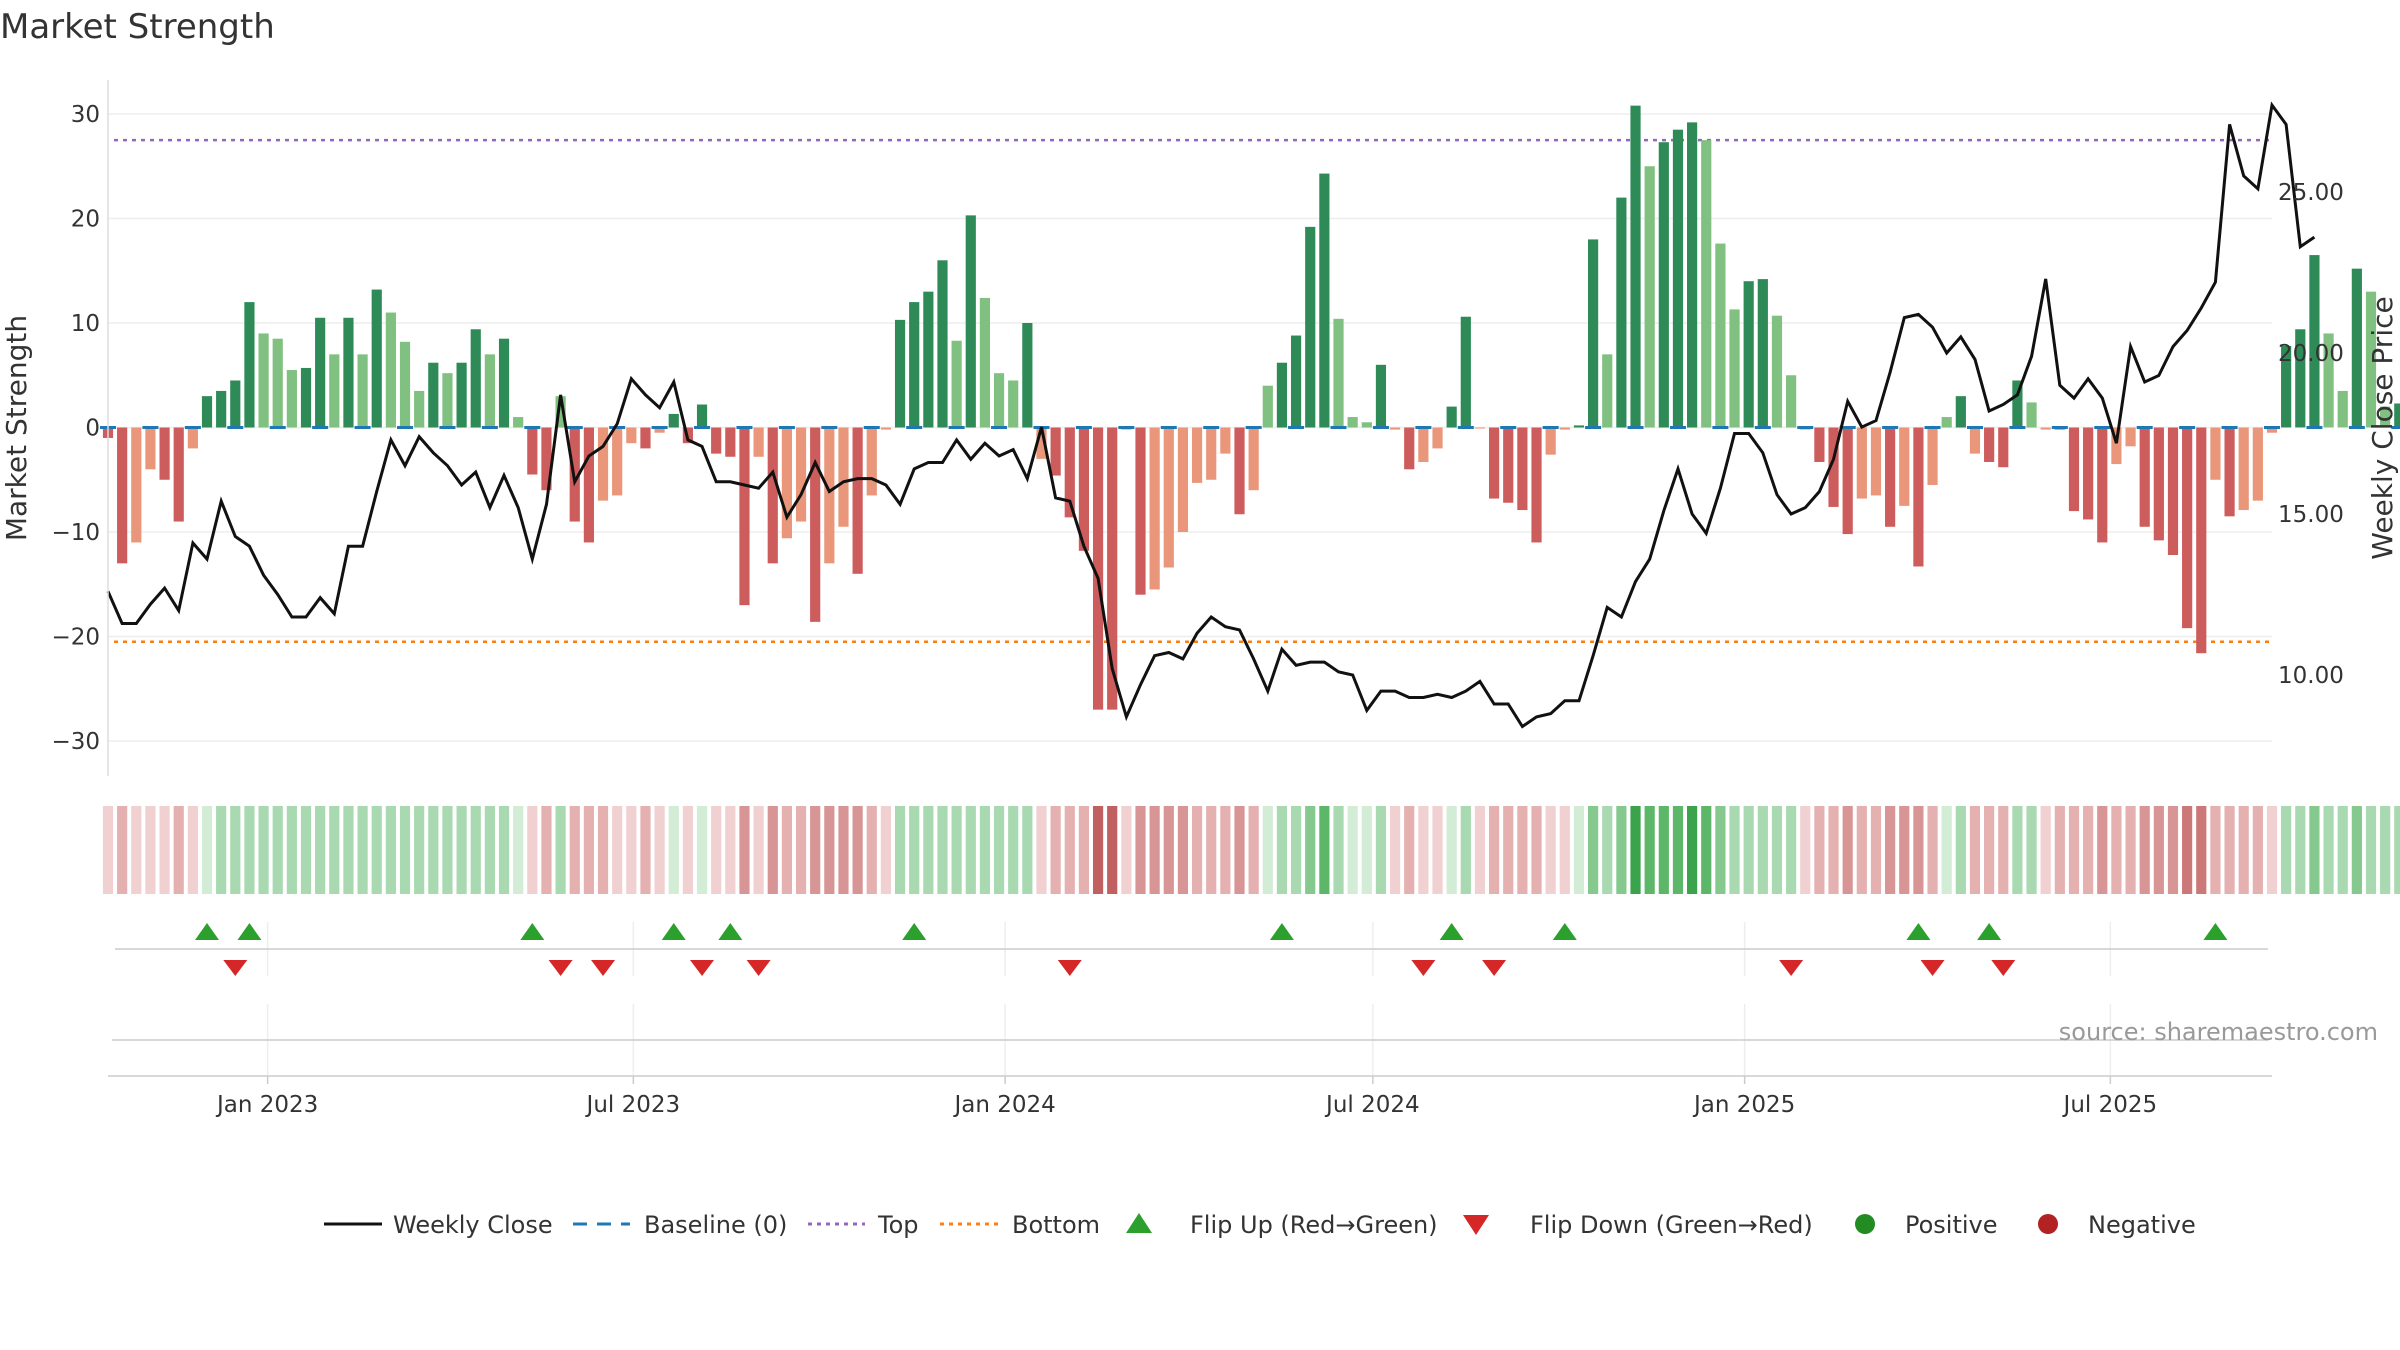 The height and width of the screenshot is (1350, 2400). Describe the element at coordinates (2110, 1105) in the screenshot. I see `x-tick-label: Jul 2025` at that location.